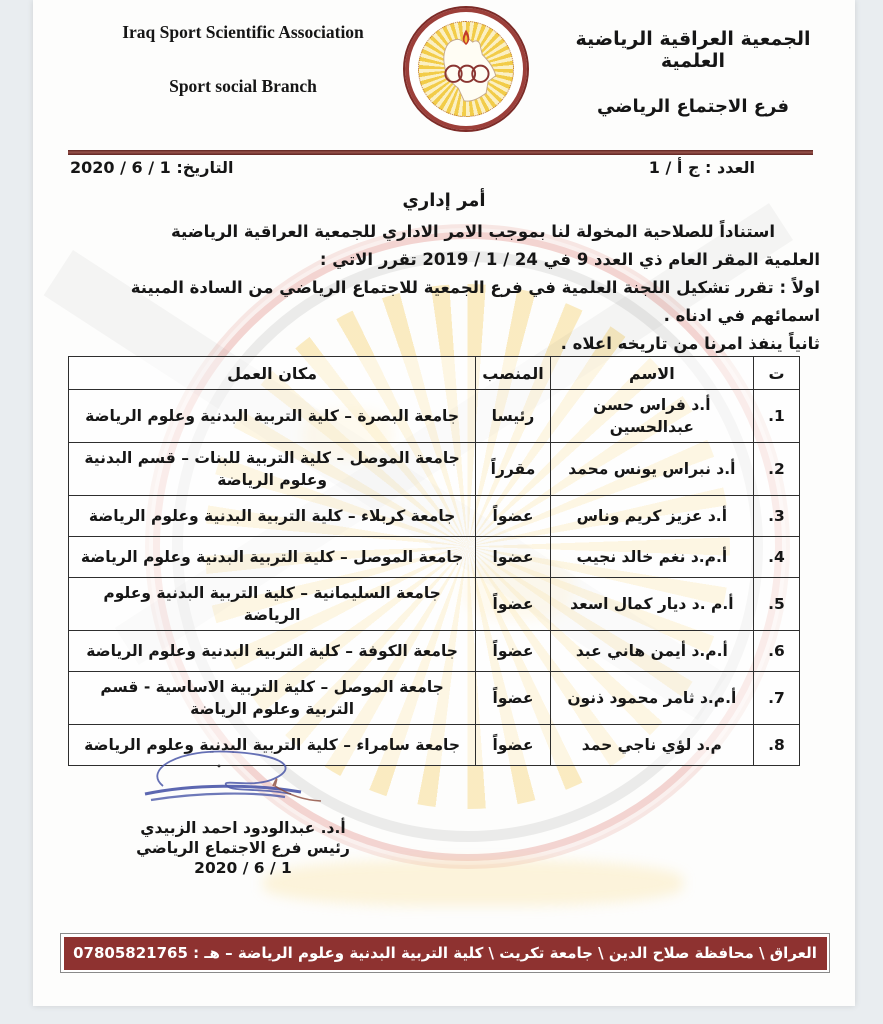 The width and height of the screenshot is (883, 1024). What do you see at coordinates (651, 651) in the screenshot?
I see `cell-member-name: أ.م.د أيمن هاني عبد` at bounding box center [651, 651].